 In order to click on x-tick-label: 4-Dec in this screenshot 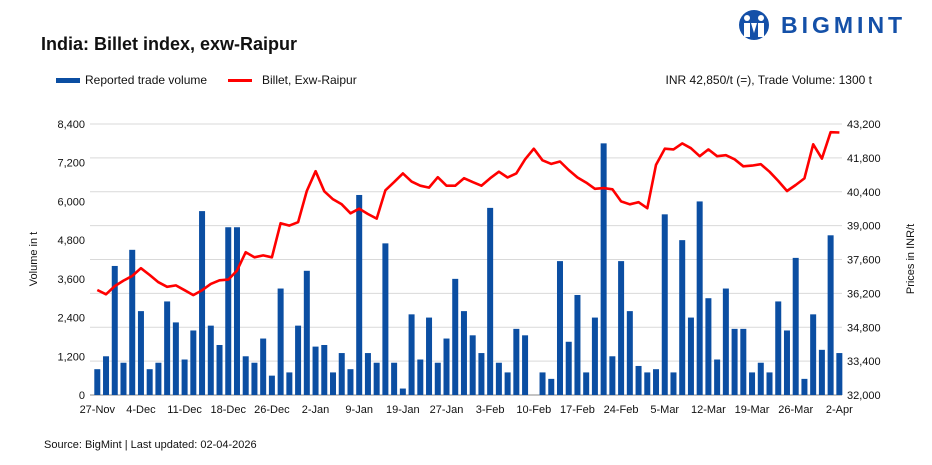, I will do `click(141, 410)`.